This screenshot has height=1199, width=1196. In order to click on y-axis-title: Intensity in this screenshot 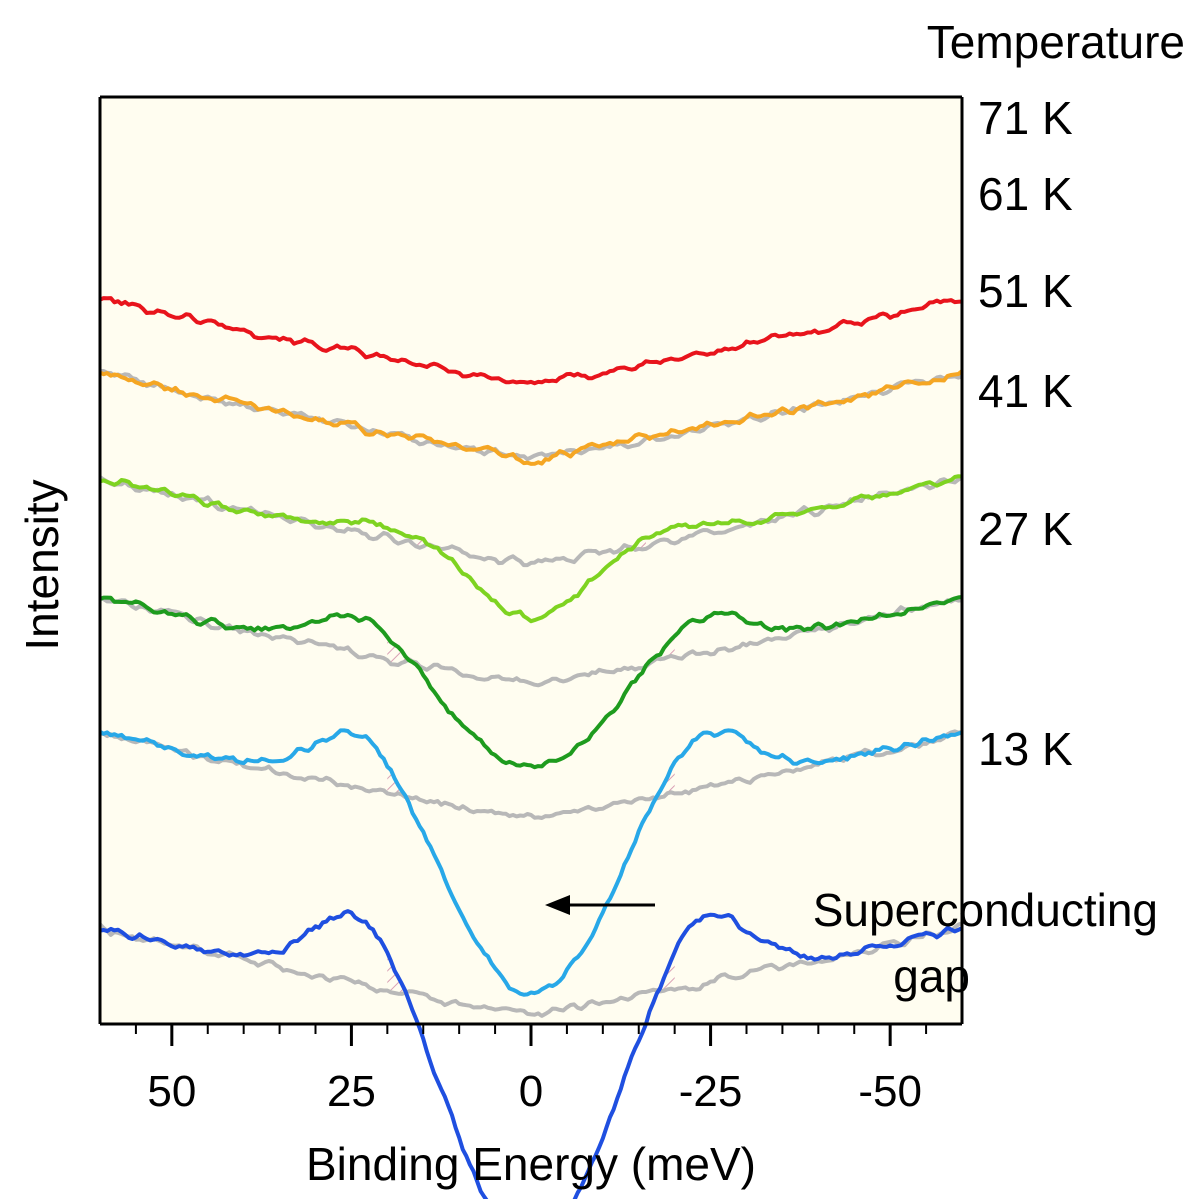, I will do `click(42, 564)`.